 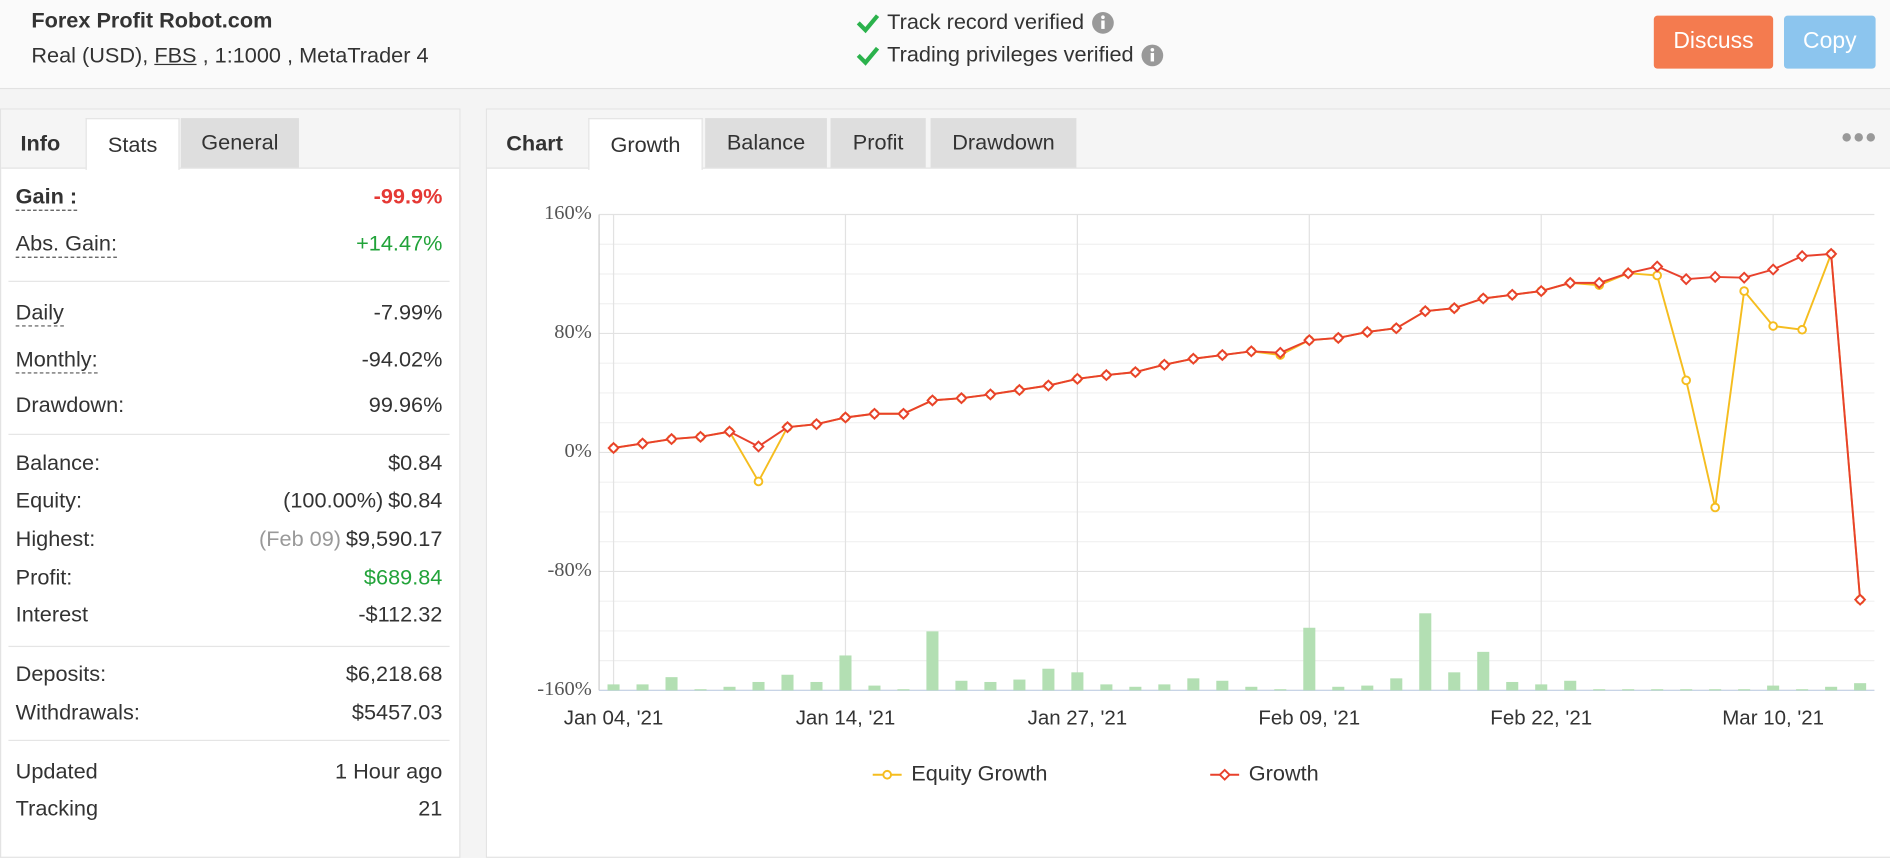 I want to click on stat-row: Withdrawals: $5457.03, so click(x=229, y=712).